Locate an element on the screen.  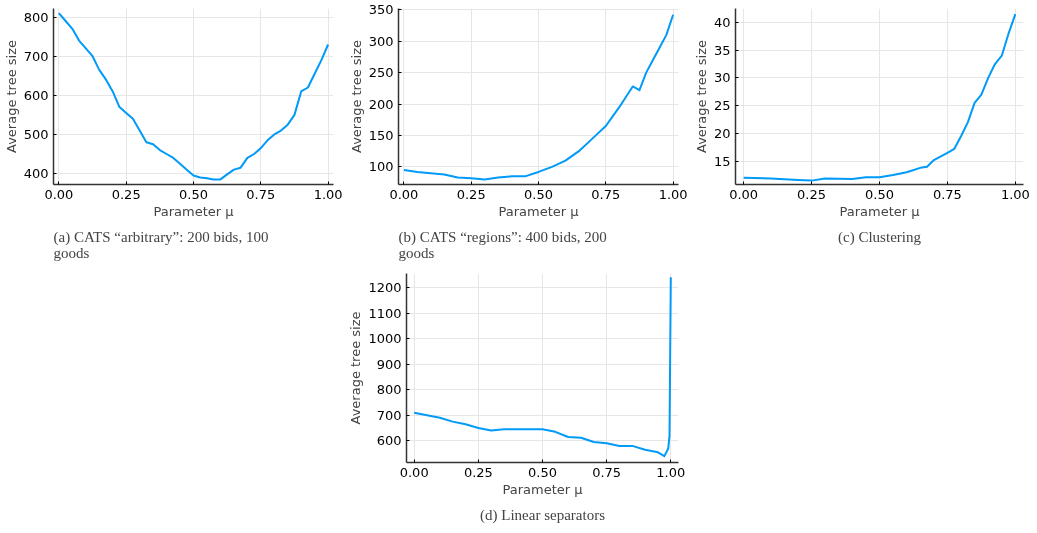
text: (c) Clustering is located at coordinates (880, 237).